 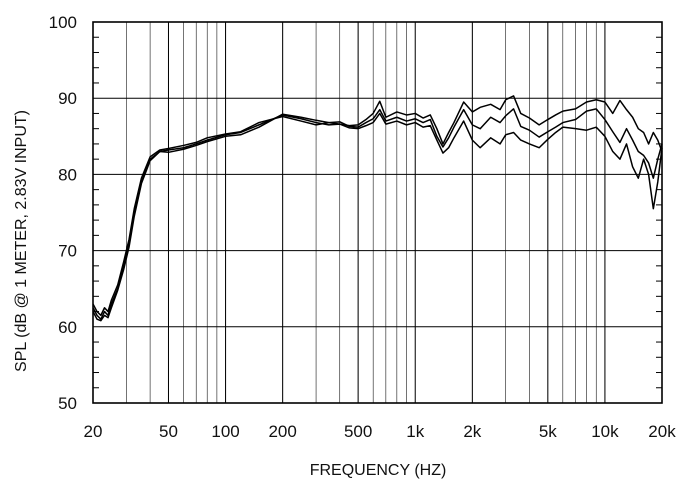 I want to click on y-tick-label: 80, so click(x=67, y=174).